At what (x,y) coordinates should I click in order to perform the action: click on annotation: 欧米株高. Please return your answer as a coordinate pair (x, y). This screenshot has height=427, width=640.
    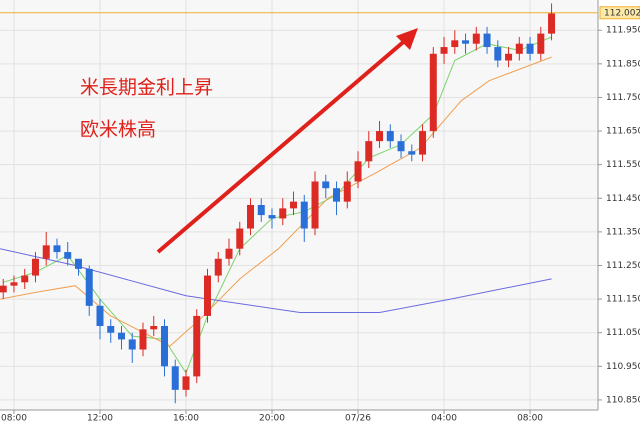
    Looking at the image, I should click on (118, 130).